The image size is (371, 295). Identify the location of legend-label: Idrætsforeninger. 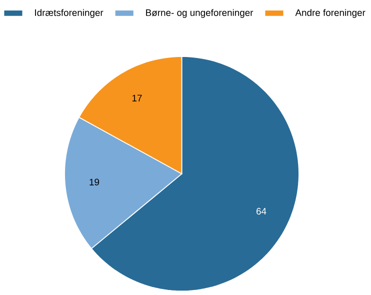
(69, 13).